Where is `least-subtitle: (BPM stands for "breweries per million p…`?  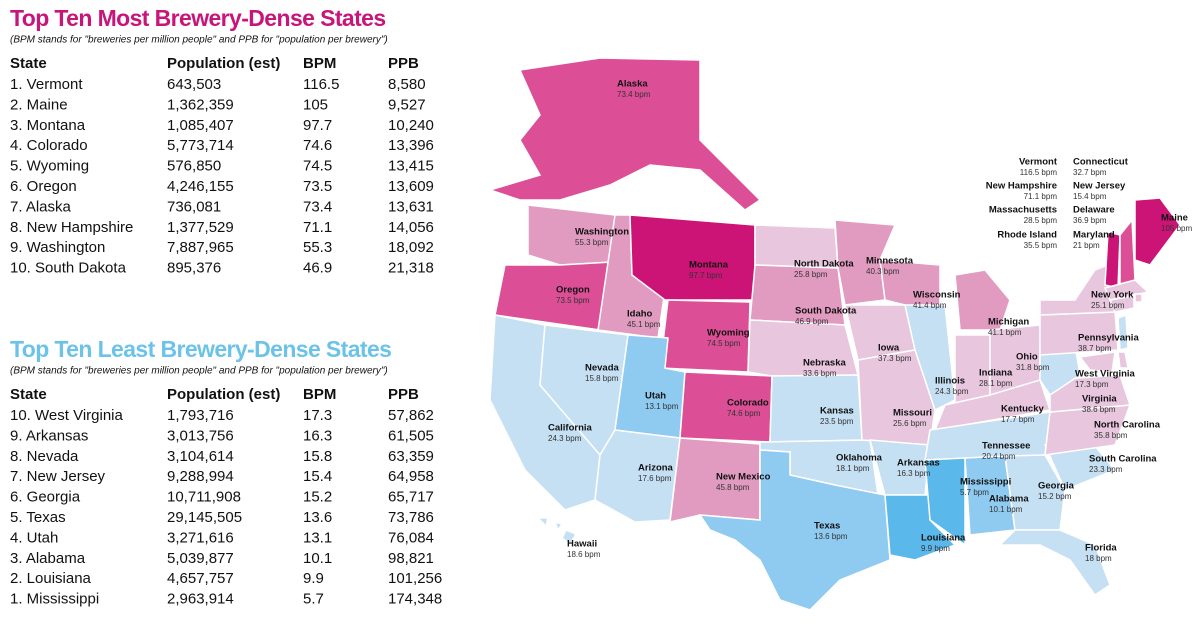 least-subtitle: (BPM stands for "breweries per million p… is located at coordinates (199, 371).